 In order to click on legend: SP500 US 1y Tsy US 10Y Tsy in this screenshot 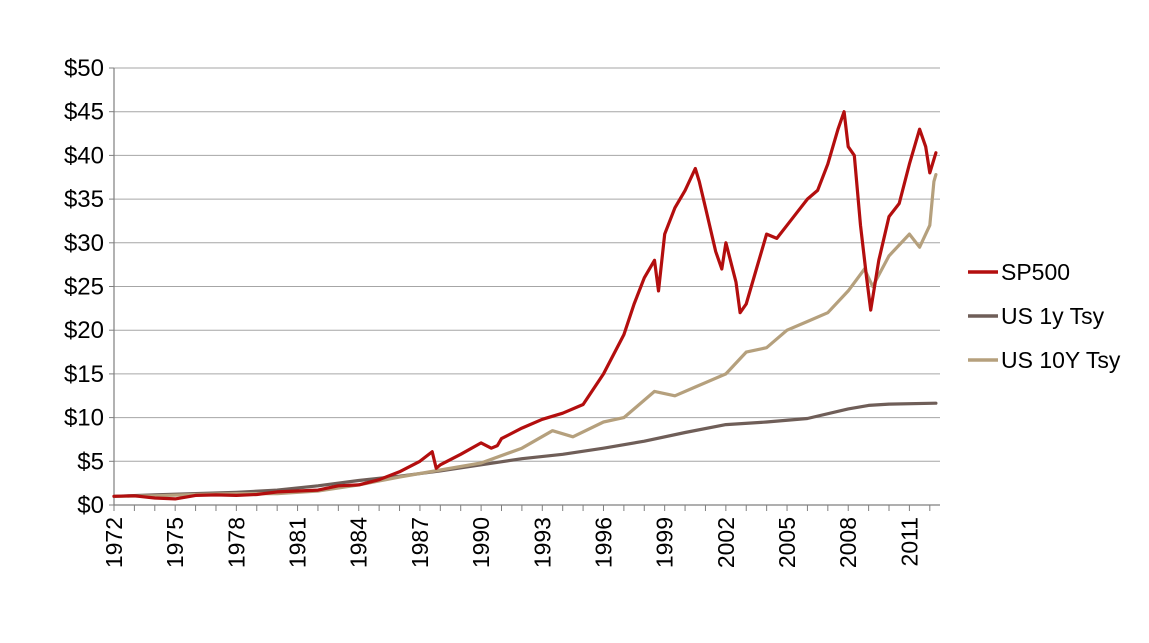, I will do `click(1044, 316)`.